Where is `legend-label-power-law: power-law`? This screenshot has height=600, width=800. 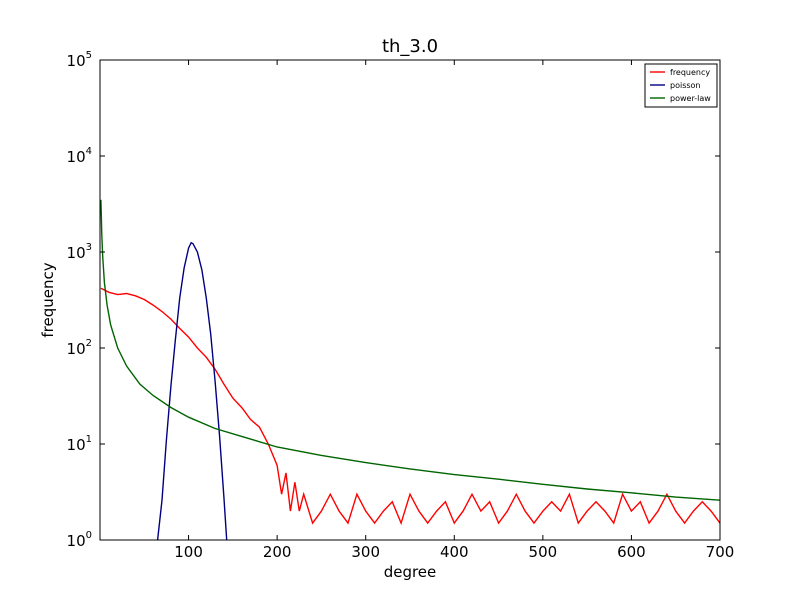
legend-label-power-law: power-law is located at coordinates (690, 98).